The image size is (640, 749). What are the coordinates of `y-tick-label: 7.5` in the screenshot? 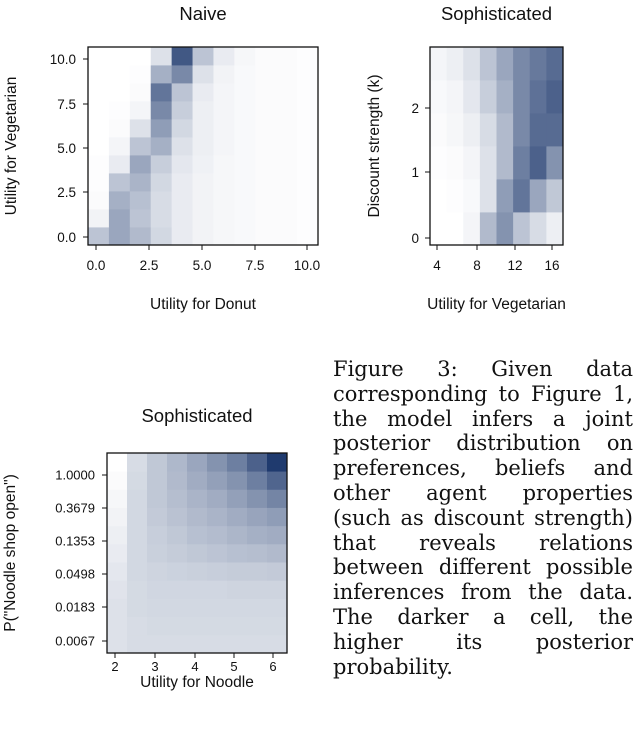 It's located at (66, 104).